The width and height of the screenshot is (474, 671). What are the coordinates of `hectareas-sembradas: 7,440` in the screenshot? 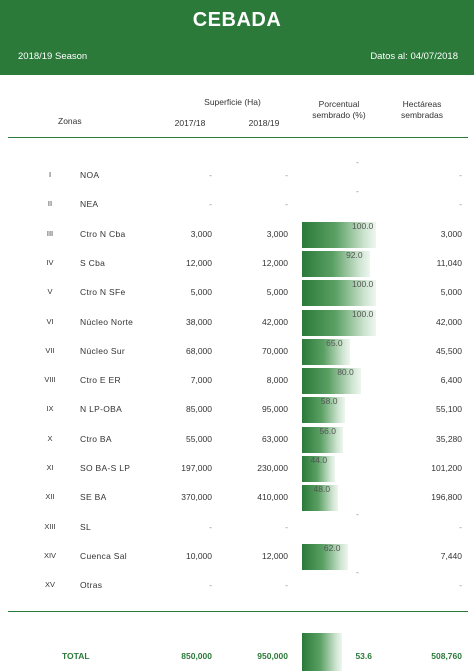 It's located at (451, 555).